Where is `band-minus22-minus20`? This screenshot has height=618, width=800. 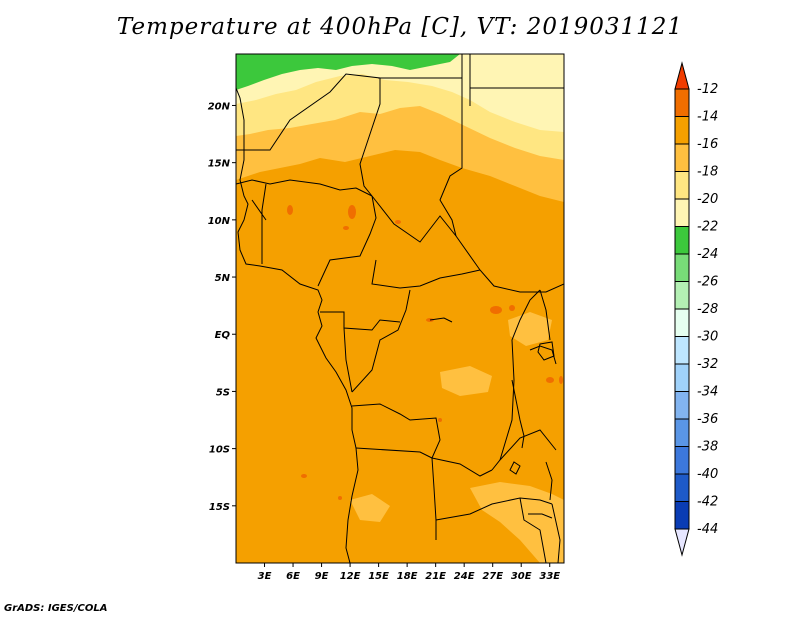
band-minus22-minus20 is located at coordinates (400, 93).